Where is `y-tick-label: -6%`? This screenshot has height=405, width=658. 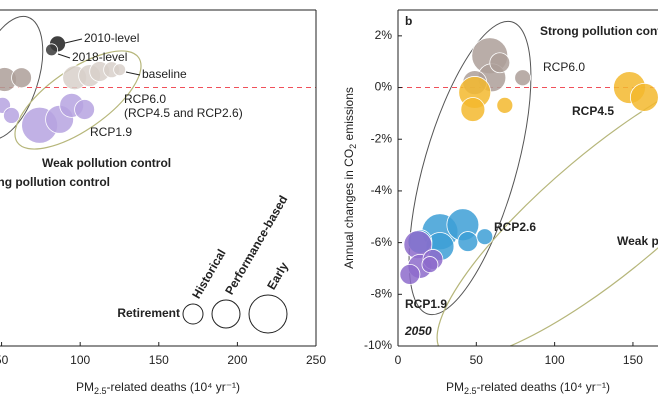
y-tick-label: -6% is located at coordinates (382, 242).